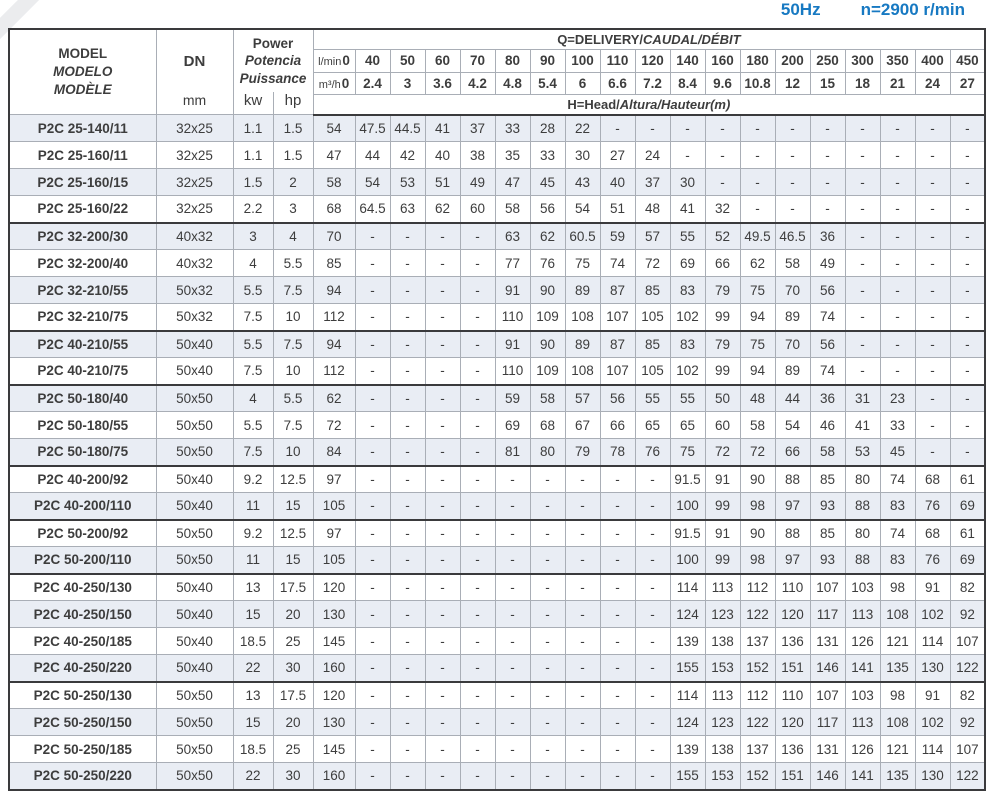  I want to click on head-value-cell: 160, so click(334, 668).